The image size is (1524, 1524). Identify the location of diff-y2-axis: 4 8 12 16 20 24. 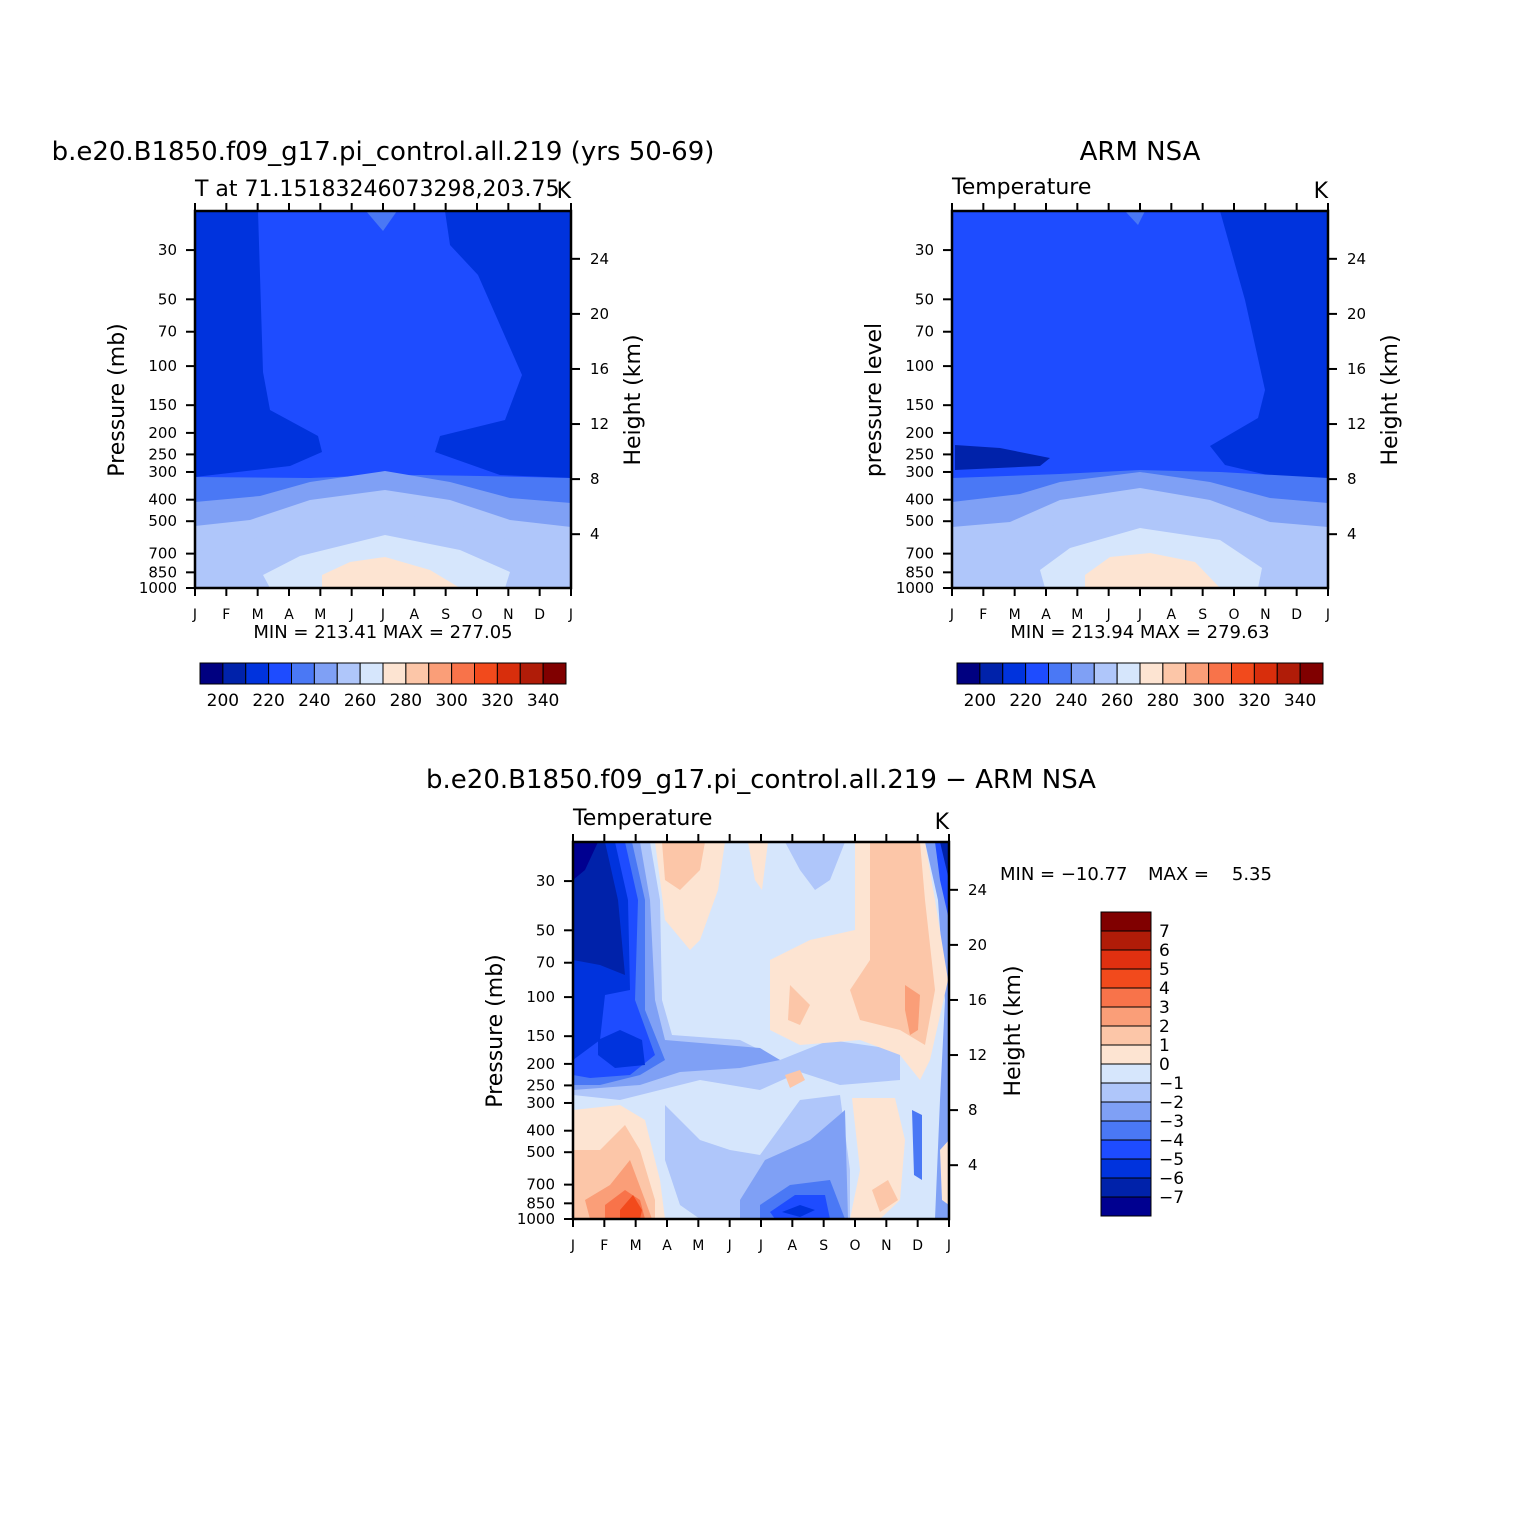
(968, 1027).